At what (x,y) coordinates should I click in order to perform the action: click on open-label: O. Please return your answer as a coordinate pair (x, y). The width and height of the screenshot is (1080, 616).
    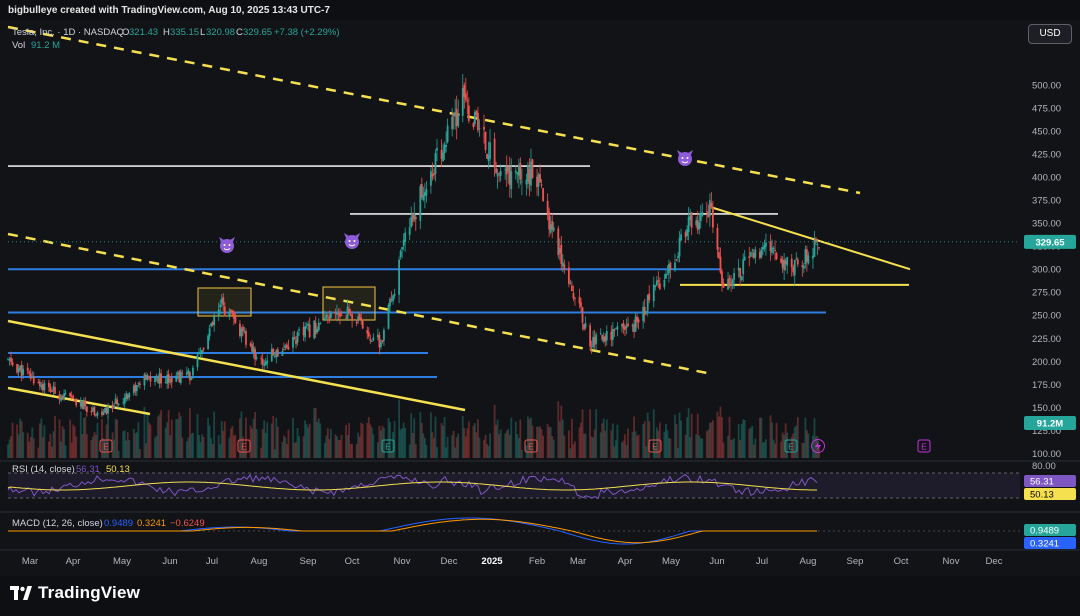
    Looking at the image, I should click on (125, 32).